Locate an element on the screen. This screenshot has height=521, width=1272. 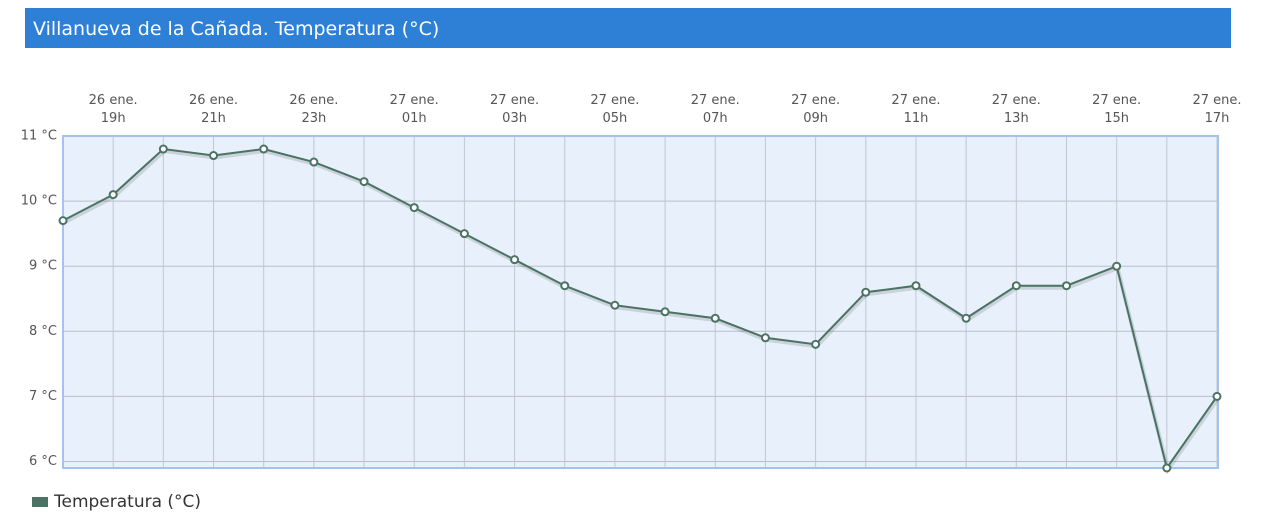
x-tick-label: 27 ene. 11h is located at coordinates (916, 109).